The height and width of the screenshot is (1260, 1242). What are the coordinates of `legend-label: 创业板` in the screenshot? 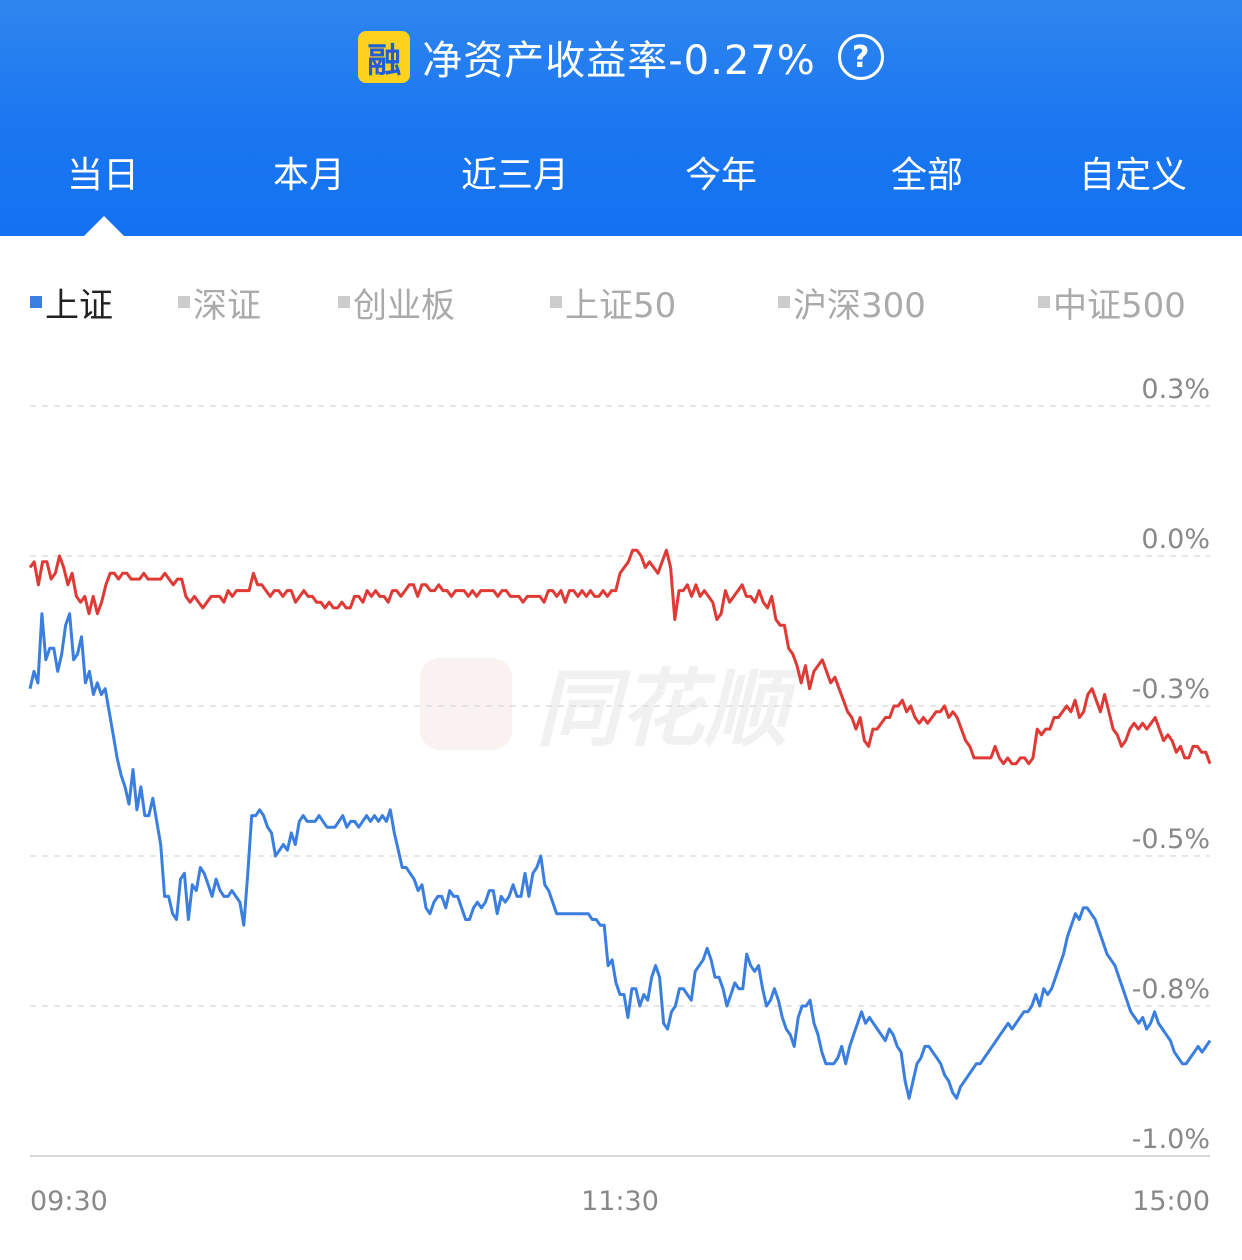 It's located at (404, 305).